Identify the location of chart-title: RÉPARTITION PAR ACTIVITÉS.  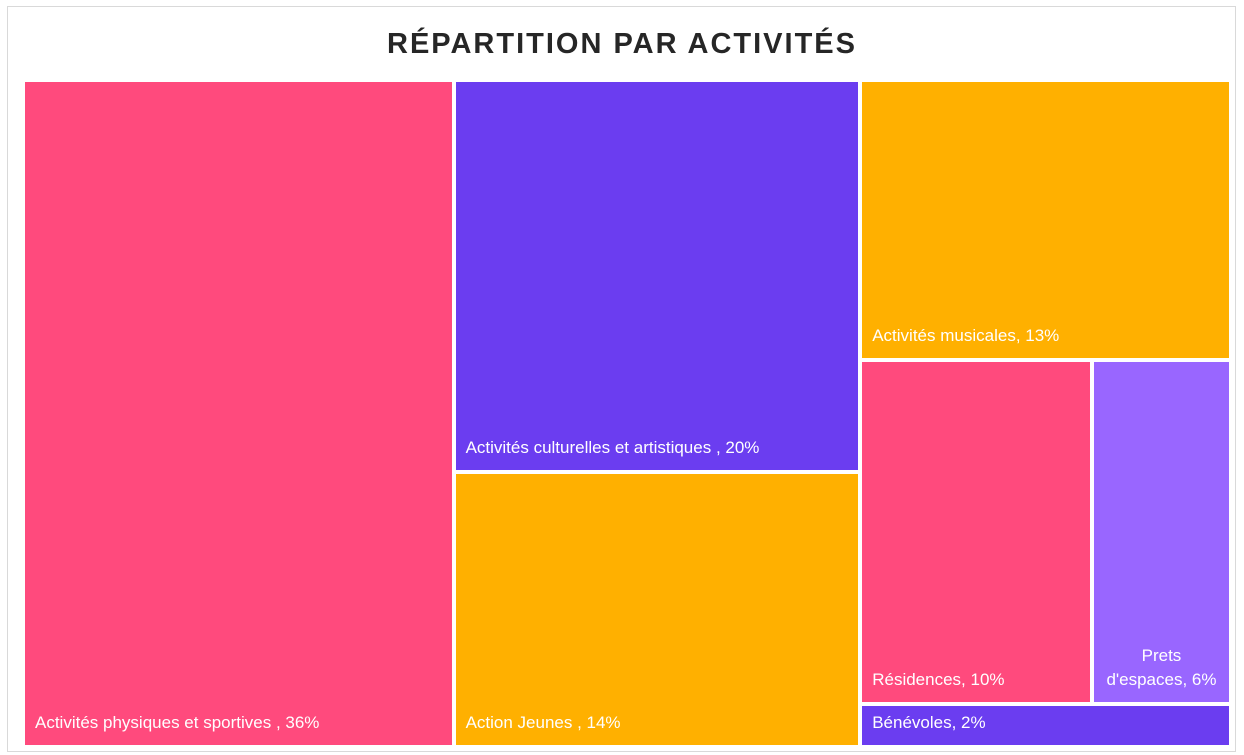
(622, 44).